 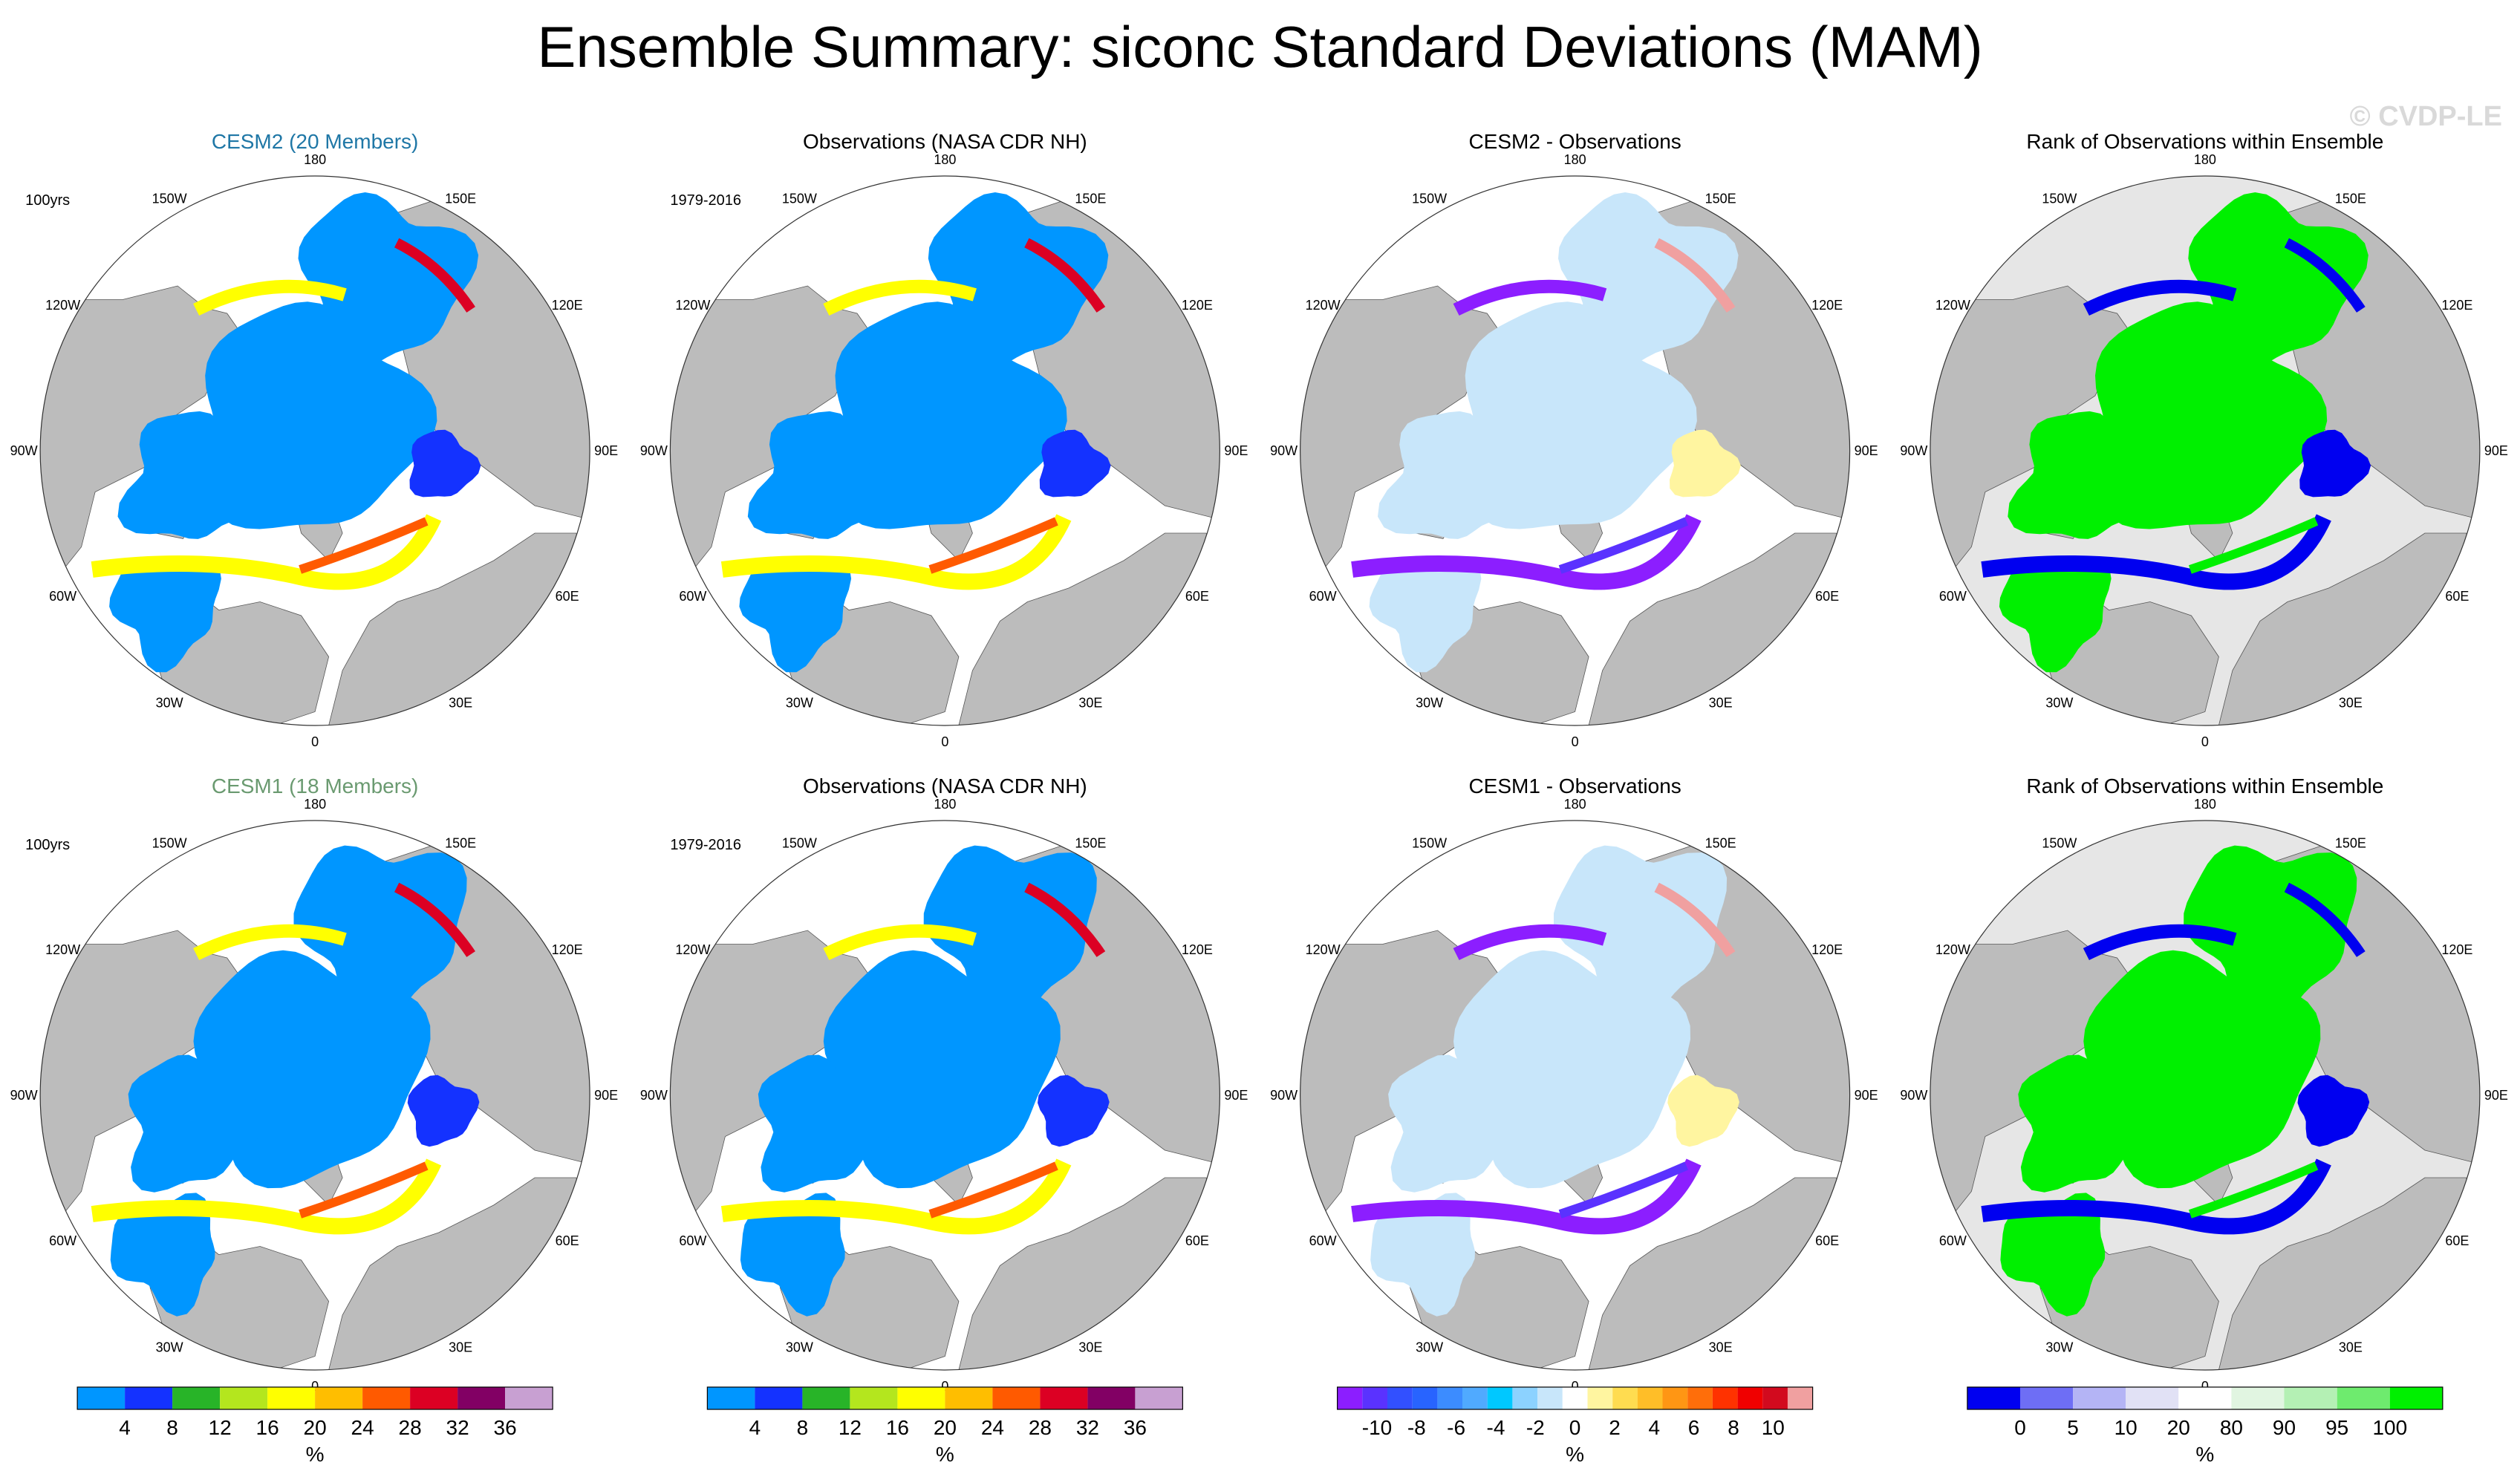 What do you see at coordinates (1694, 1427) in the screenshot?
I see `colorbar-tick-label: 6` at bounding box center [1694, 1427].